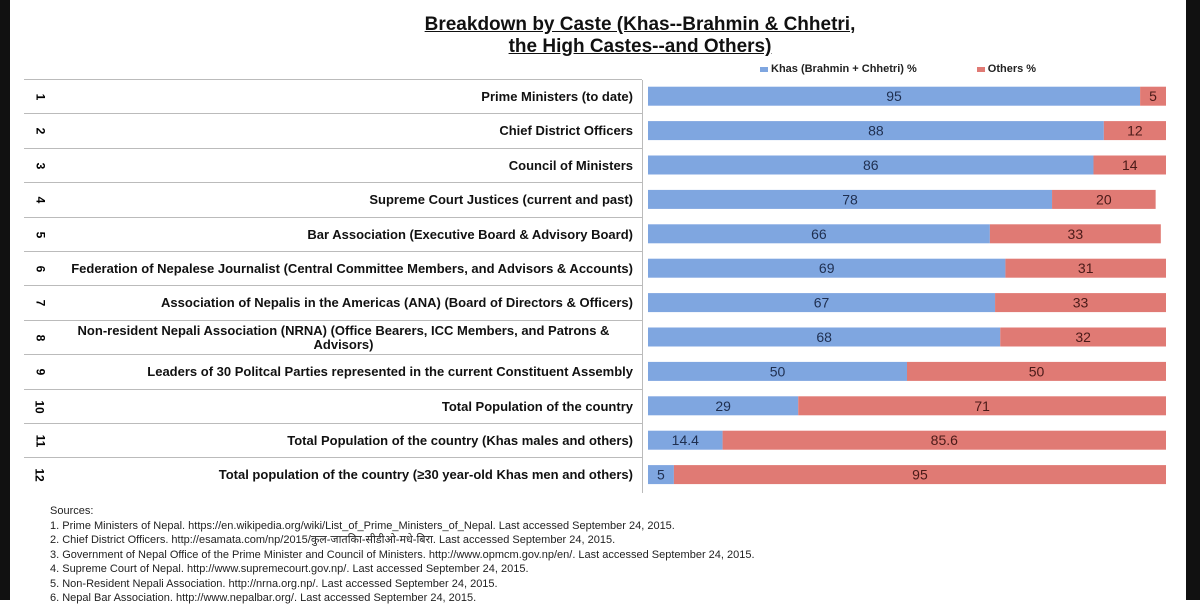 This screenshot has width=1200, height=606. What do you see at coordinates (566, 131) in the screenshot?
I see `category-label-text: Chief District Officers` at bounding box center [566, 131].